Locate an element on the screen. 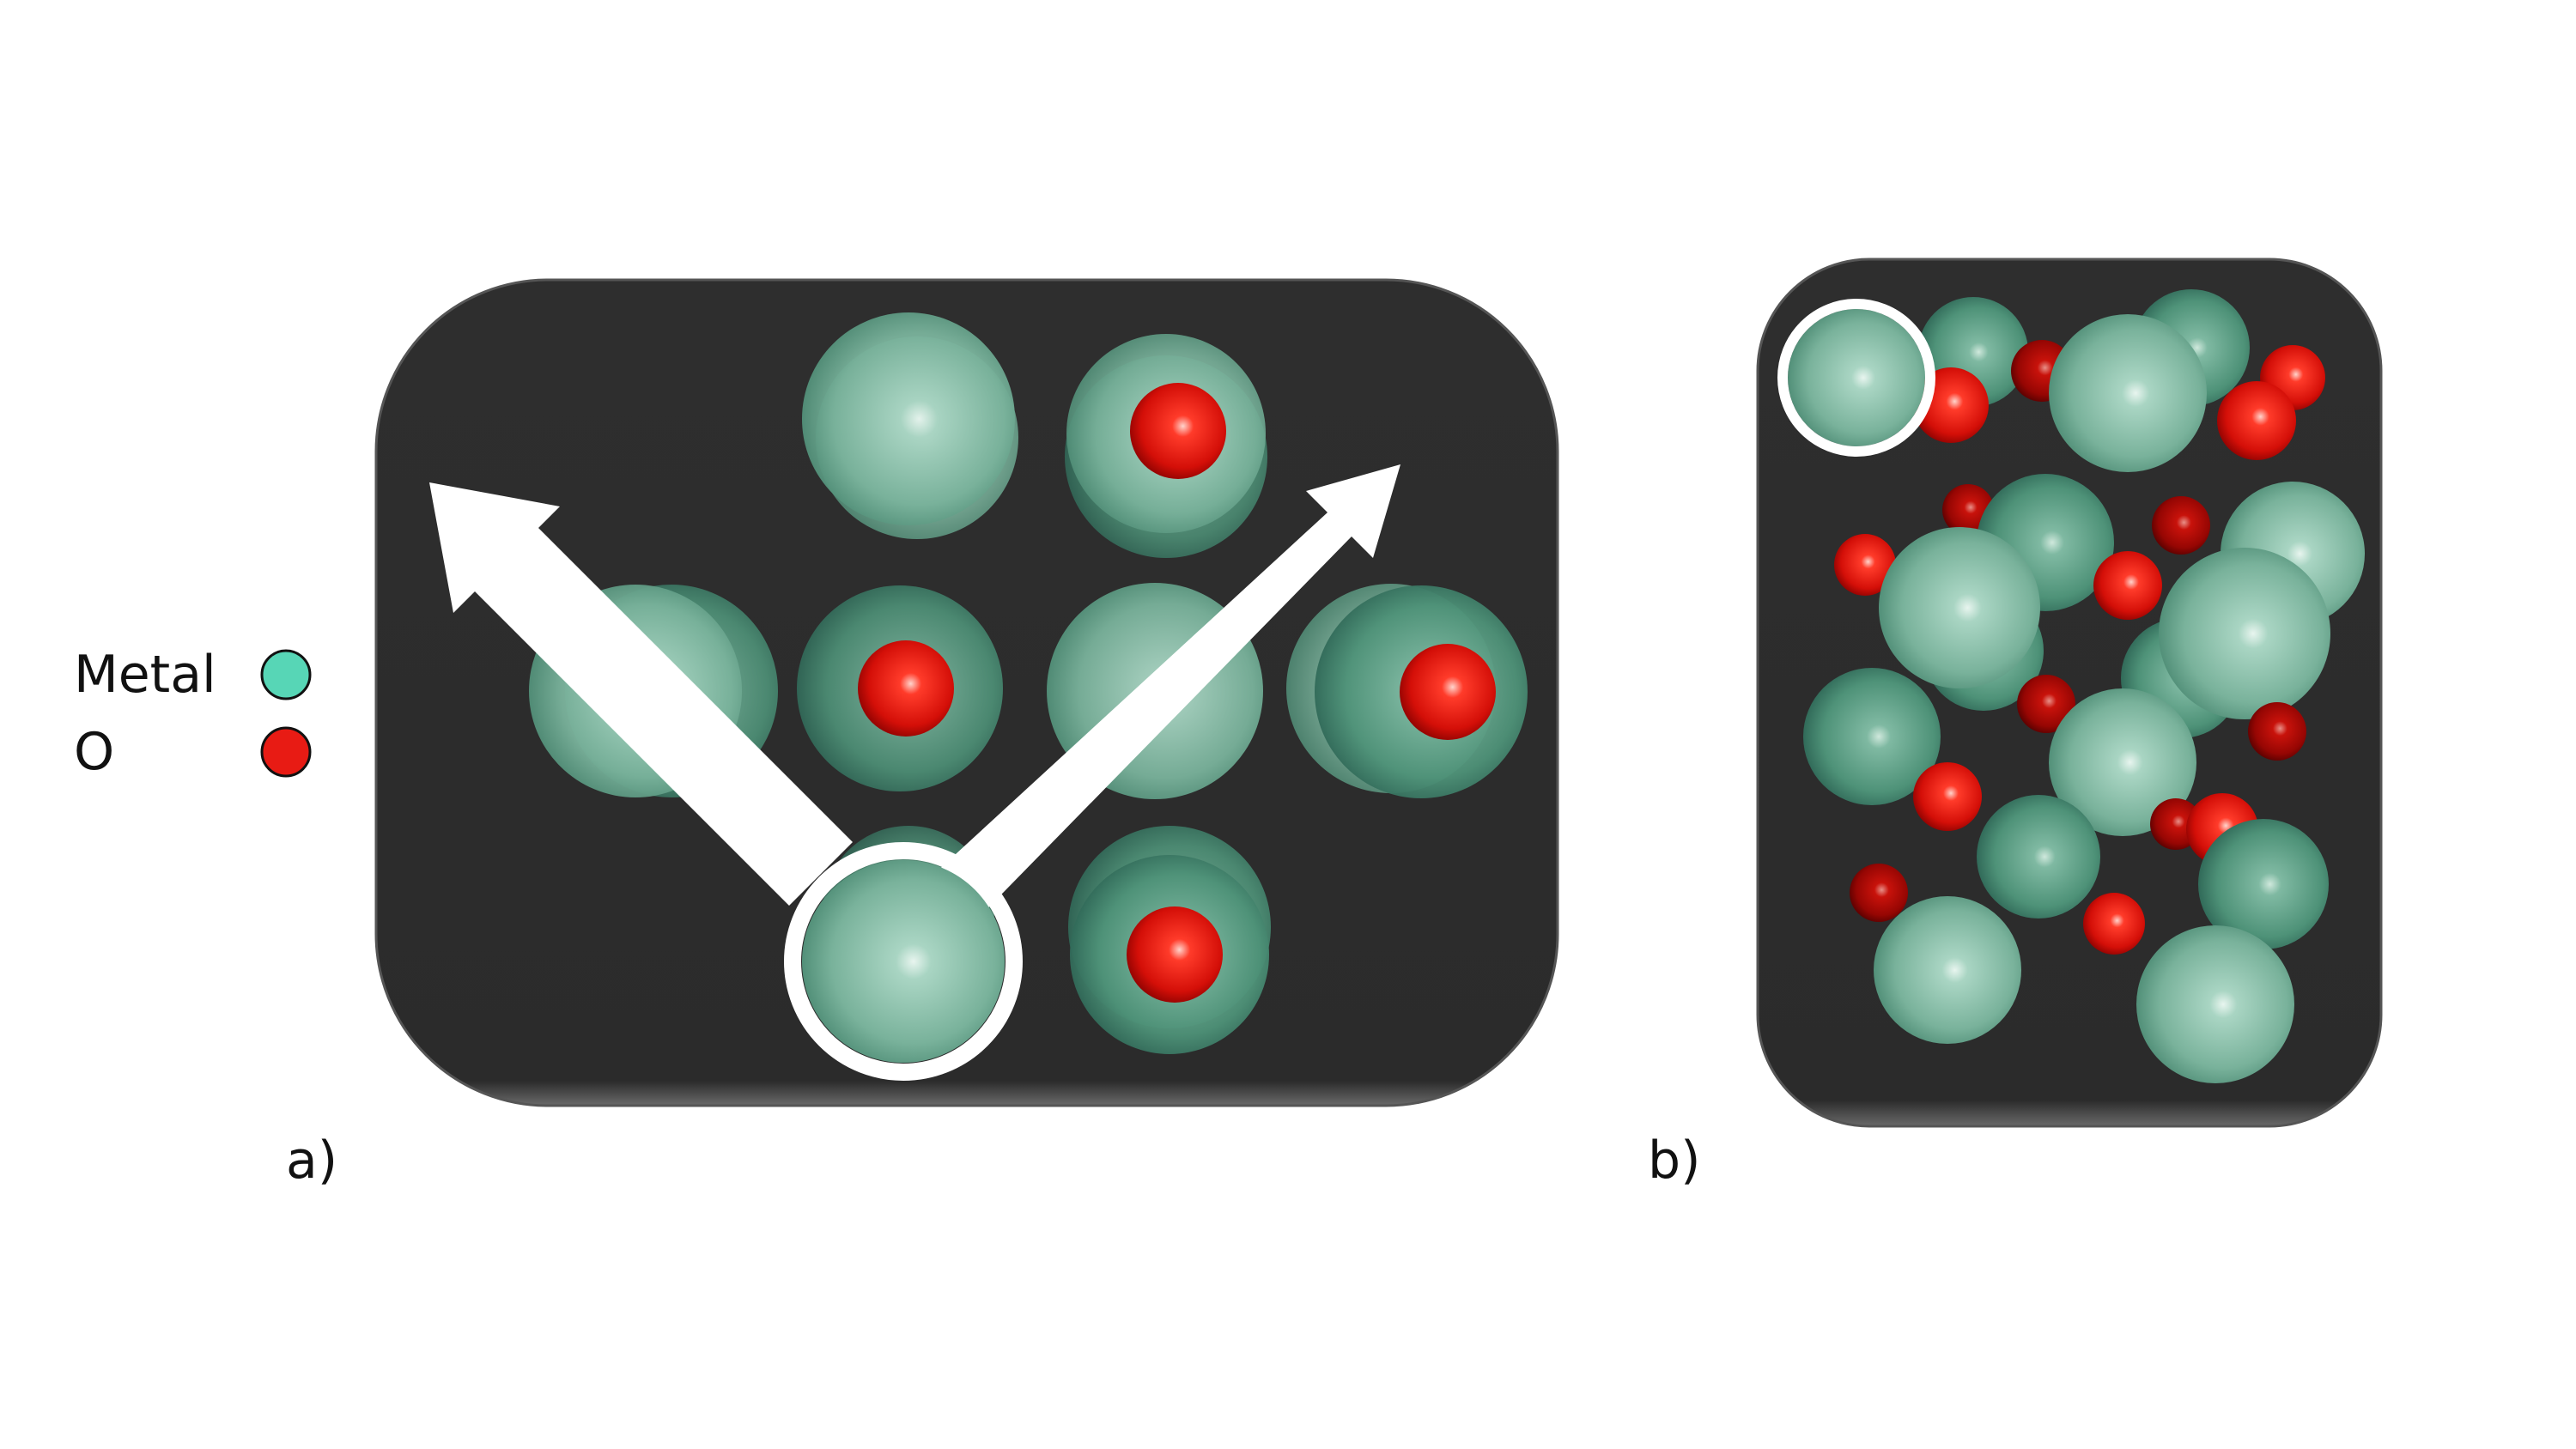 This screenshot has width=2576, height=1449. direction-arrows is located at coordinates (914, 696).